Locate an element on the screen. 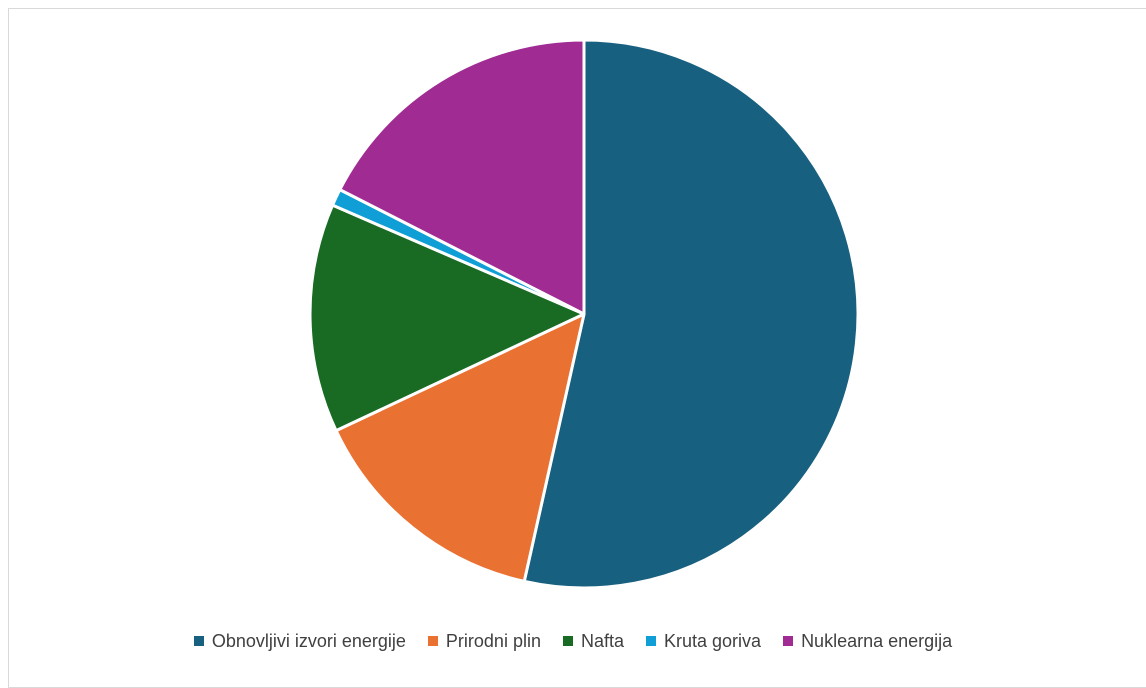 The height and width of the screenshot is (688, 1146). legend-item-prirodni-plin: Prirodni plin is located at coordinates (484, 641).